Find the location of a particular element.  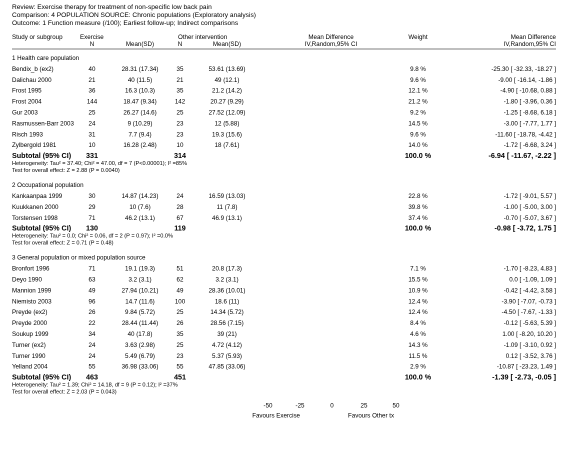

other-mean-sd: 11 (7.8) is located at coordinates (227, 207).